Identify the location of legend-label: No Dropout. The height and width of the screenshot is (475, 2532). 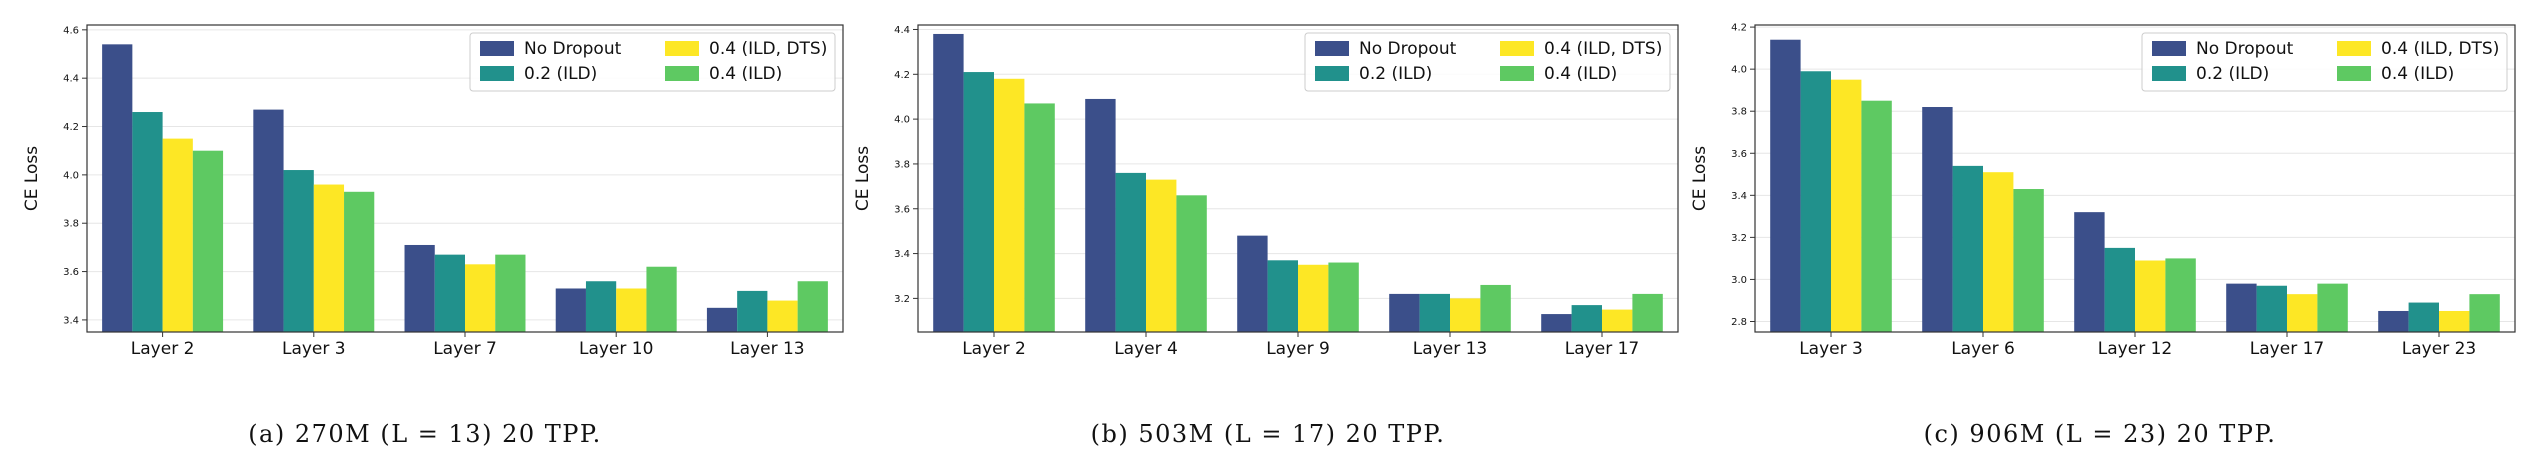
(573, 49).